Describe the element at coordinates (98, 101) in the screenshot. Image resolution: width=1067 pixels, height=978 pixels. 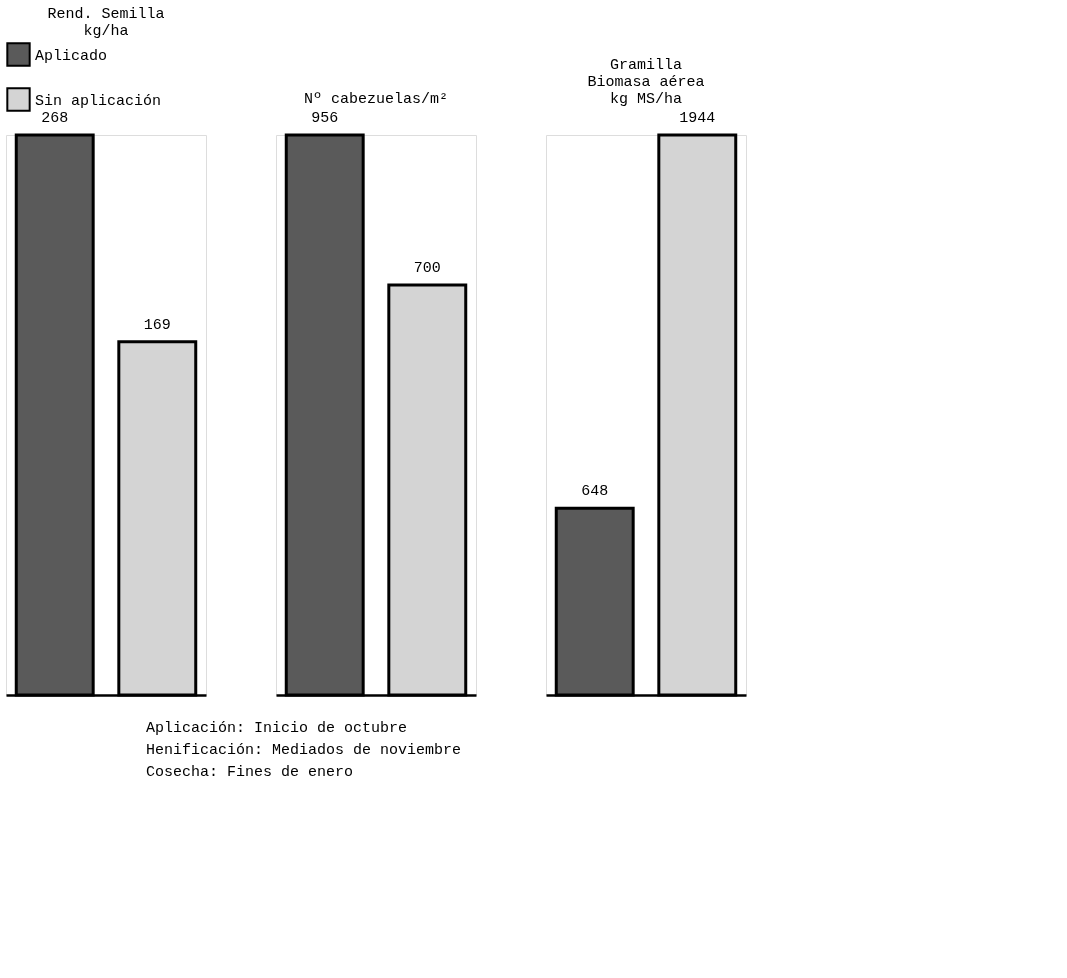
I see `legend-label: Sin aplicación` at that location.